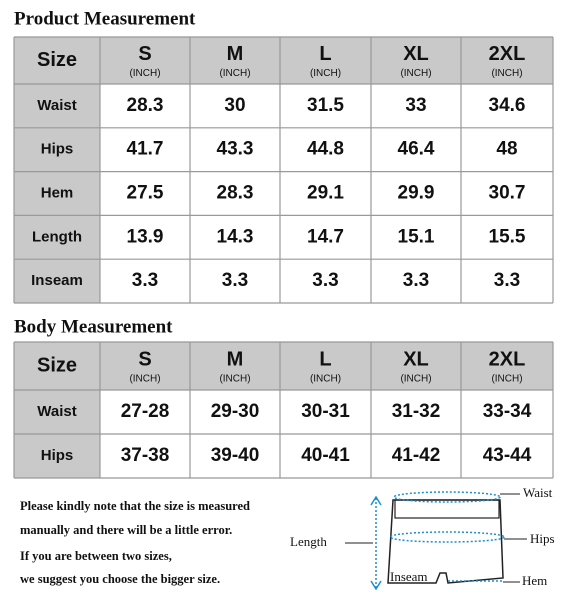  Describe the element at coordinates (96, 556) in the screenshot. I see `note-line: If you are between two sizes,` at that location.